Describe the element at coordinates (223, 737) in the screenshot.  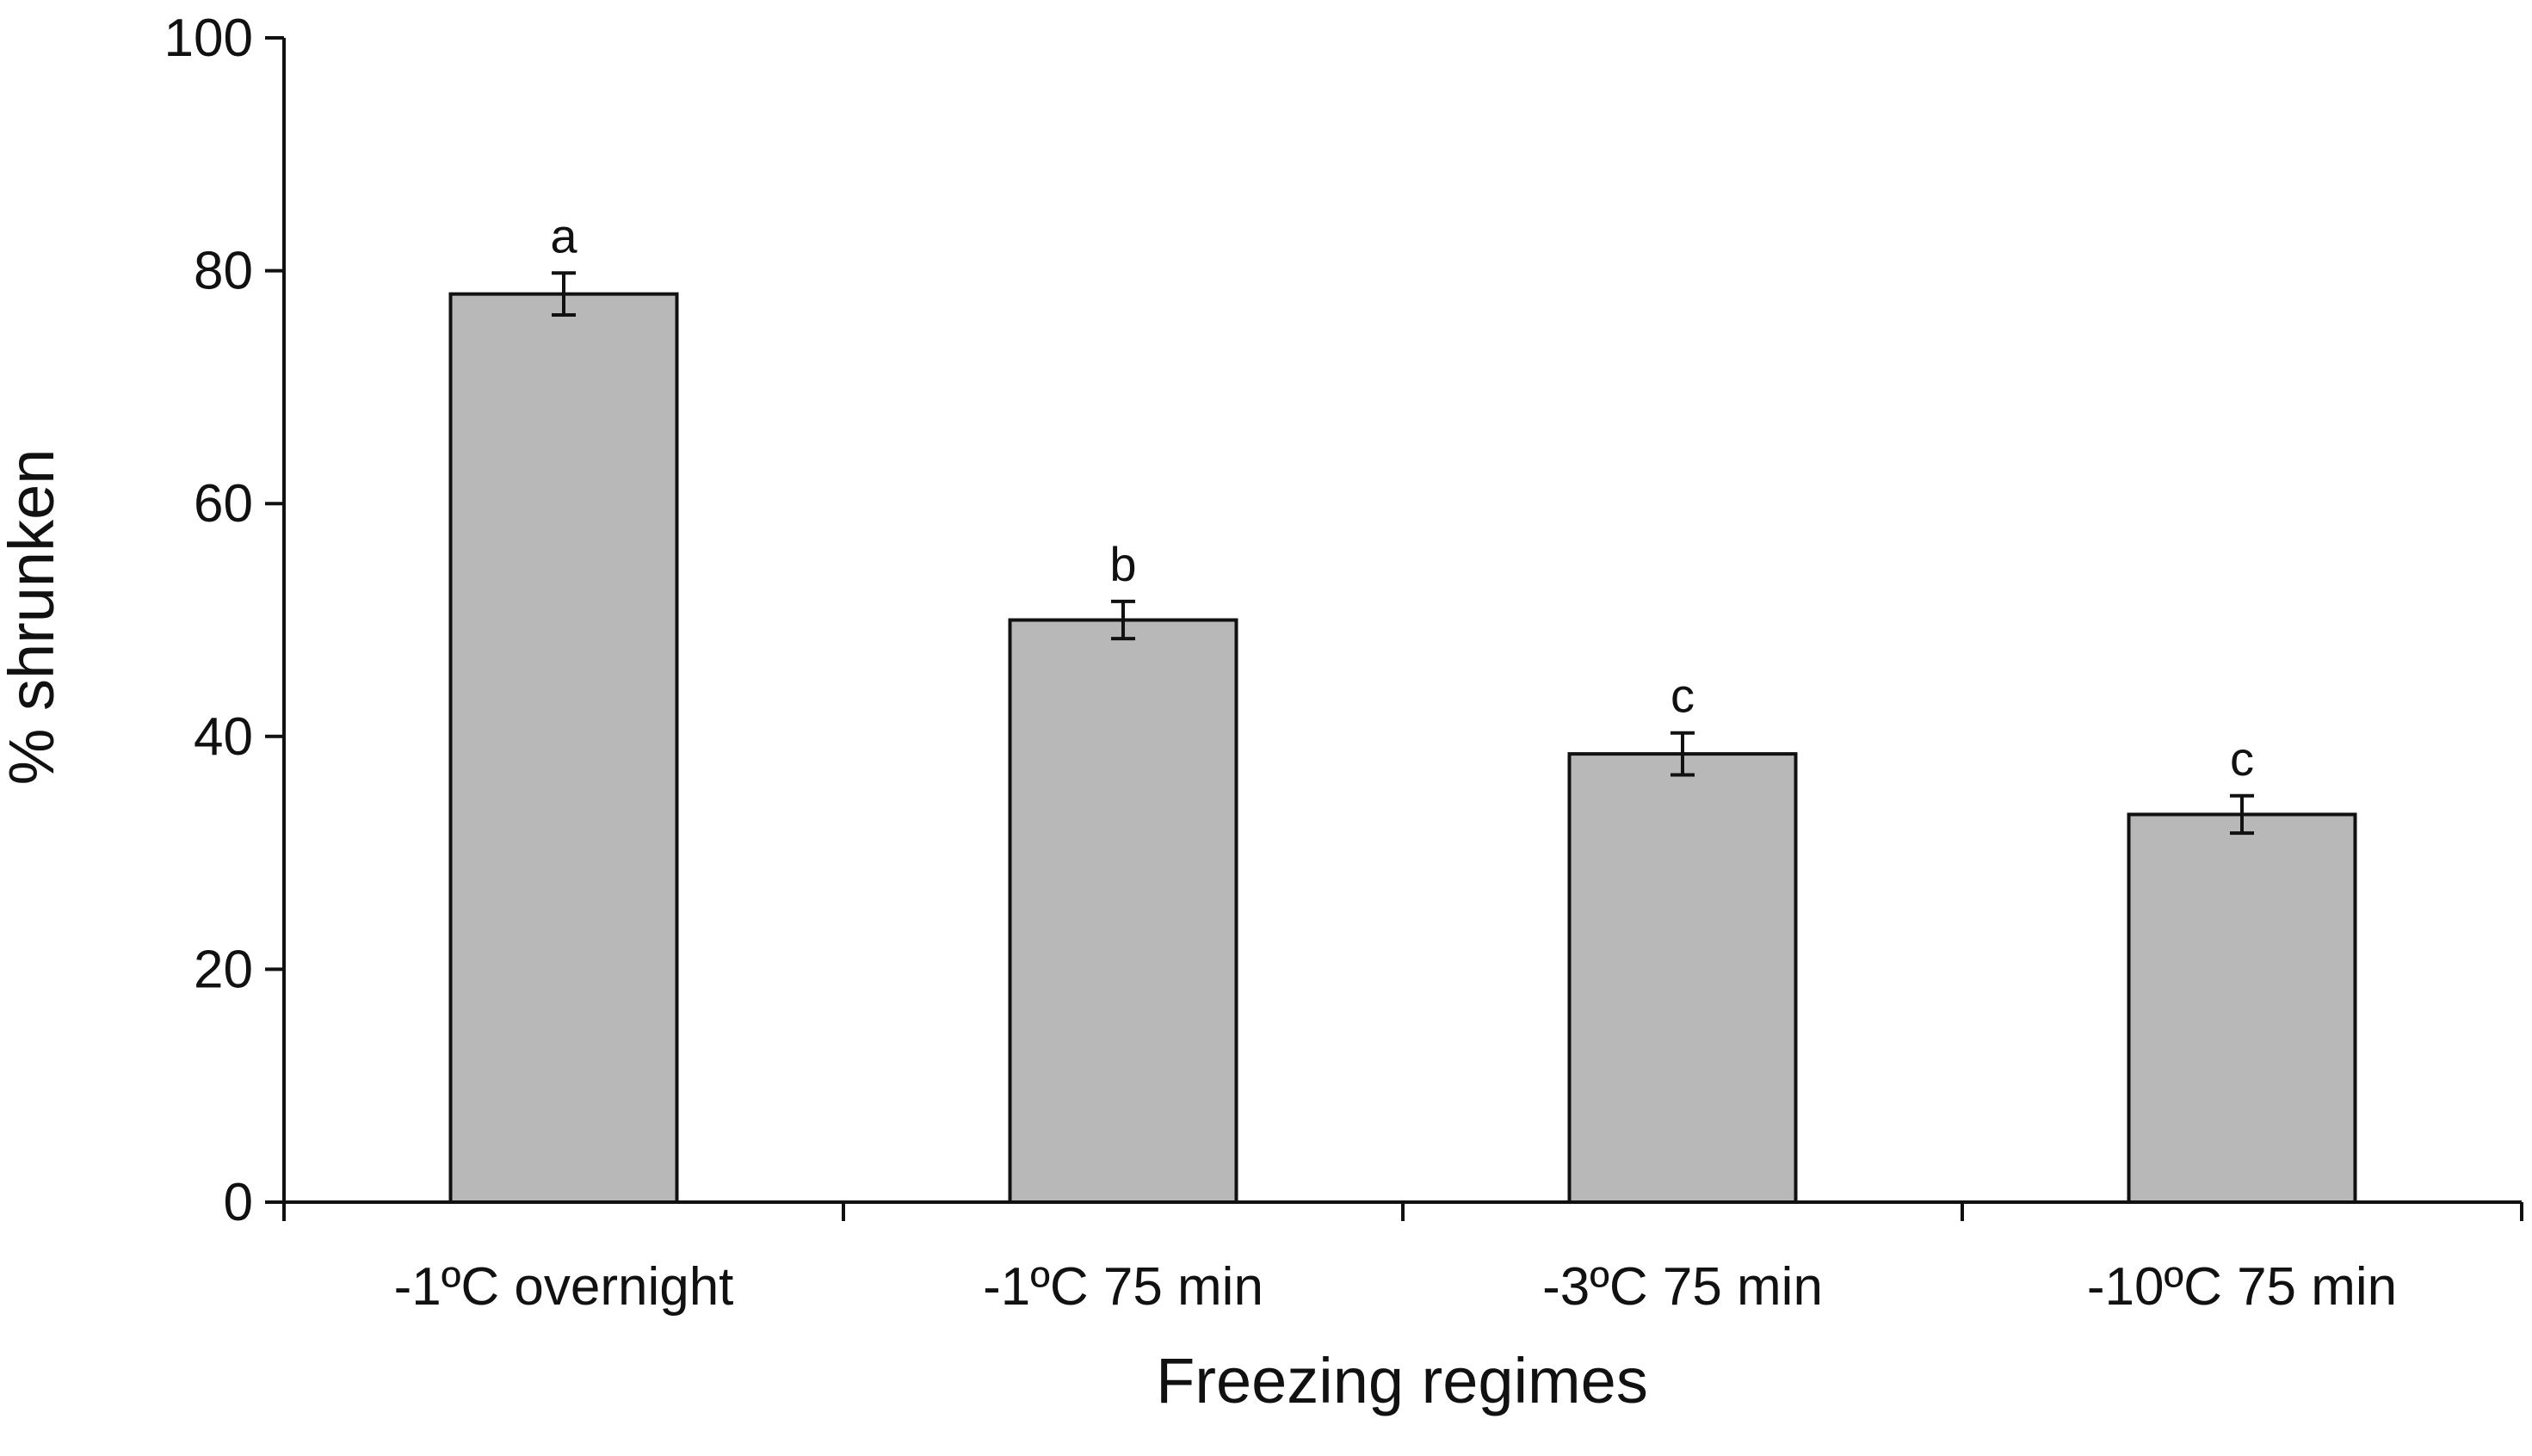
I see `y-tick-label: 40` at that location.